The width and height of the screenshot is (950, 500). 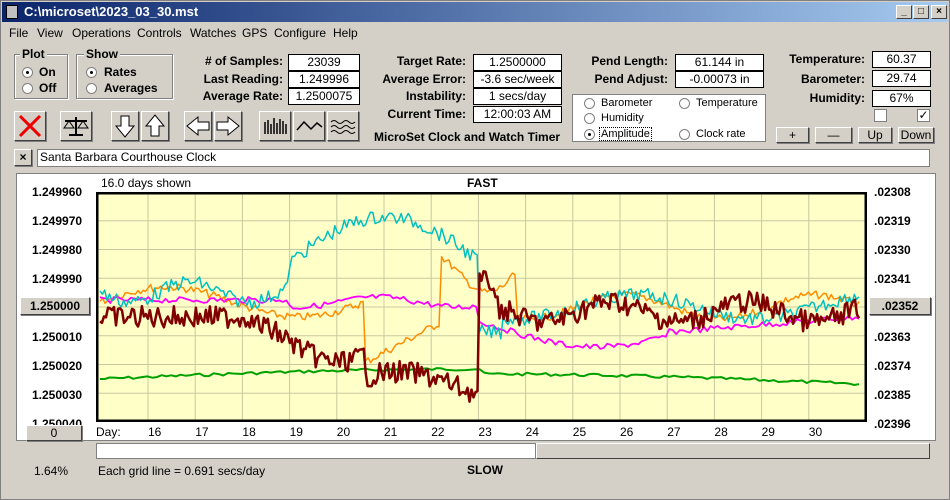 What do you see at coordinates (30, 126) in the screenshot?
I see `stop-button` at bounding box center [30, 126].